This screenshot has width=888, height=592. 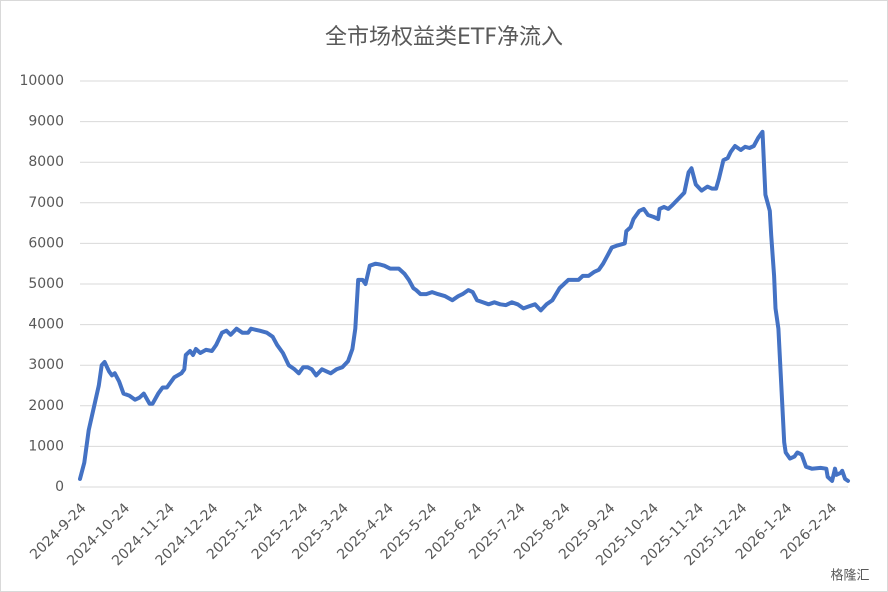 I want to click on y-tick-label: 5000, so click(x=46, y=284).